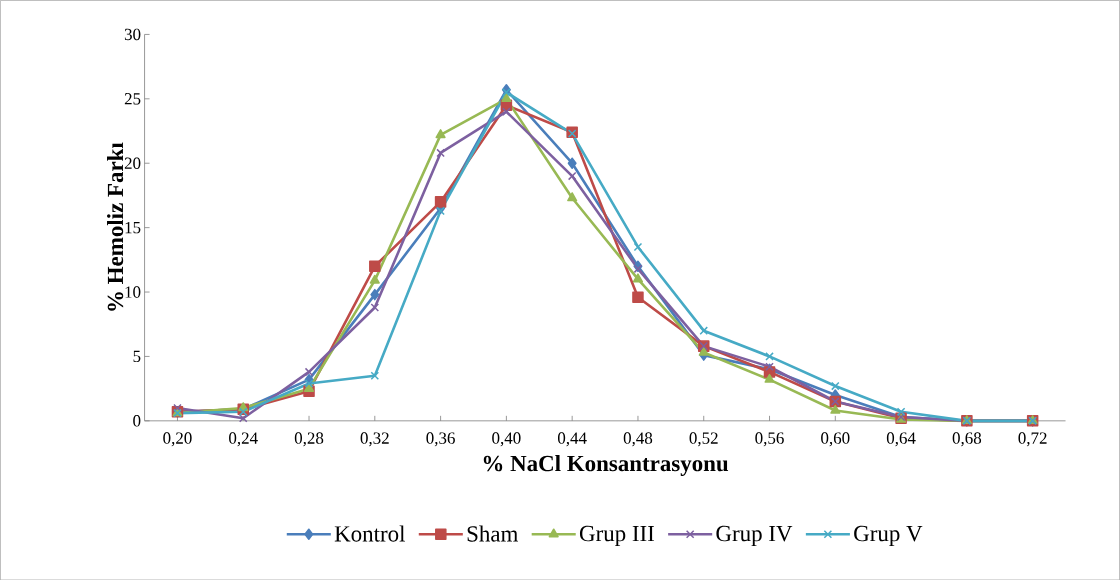 Image resolution: width=1120 pixels, height=580 pixels. What do you see at coordinates (132, 98) in the screenshot?
I see `y-tick-label: 25` at bounding box center [132, 98].